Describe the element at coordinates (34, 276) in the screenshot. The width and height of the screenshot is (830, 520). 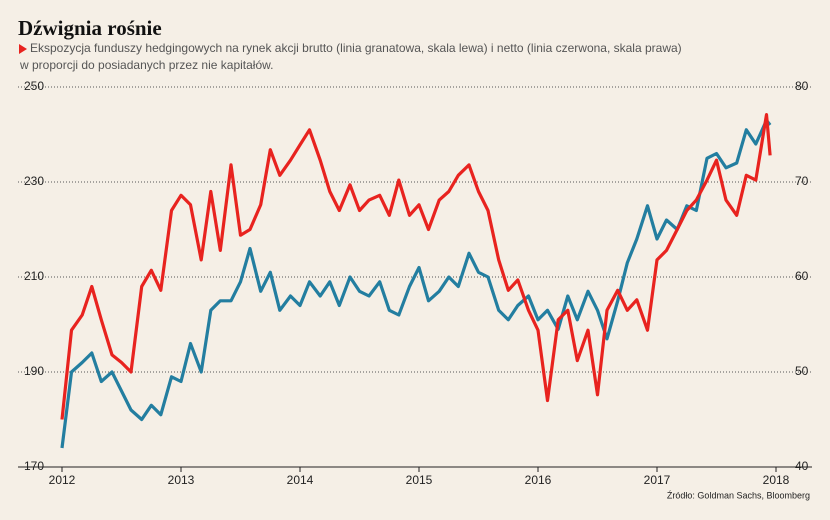
I see `y-tick-label: 210` at that location.